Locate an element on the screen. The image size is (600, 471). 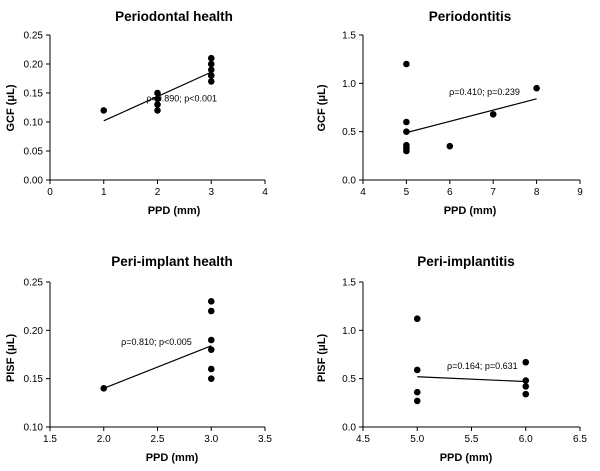
chart-title: Peri-implantitis is located at coordinates (466, 261).